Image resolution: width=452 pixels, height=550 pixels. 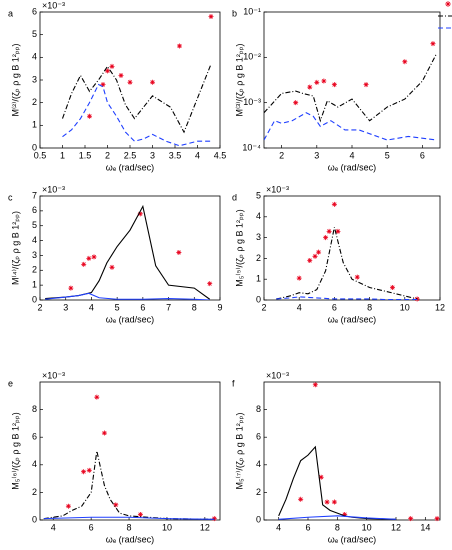 What do you see at coordinates (34, 195) in the screenshot?
I see `y-tick-label: 7` at bounding box center [34, 195].